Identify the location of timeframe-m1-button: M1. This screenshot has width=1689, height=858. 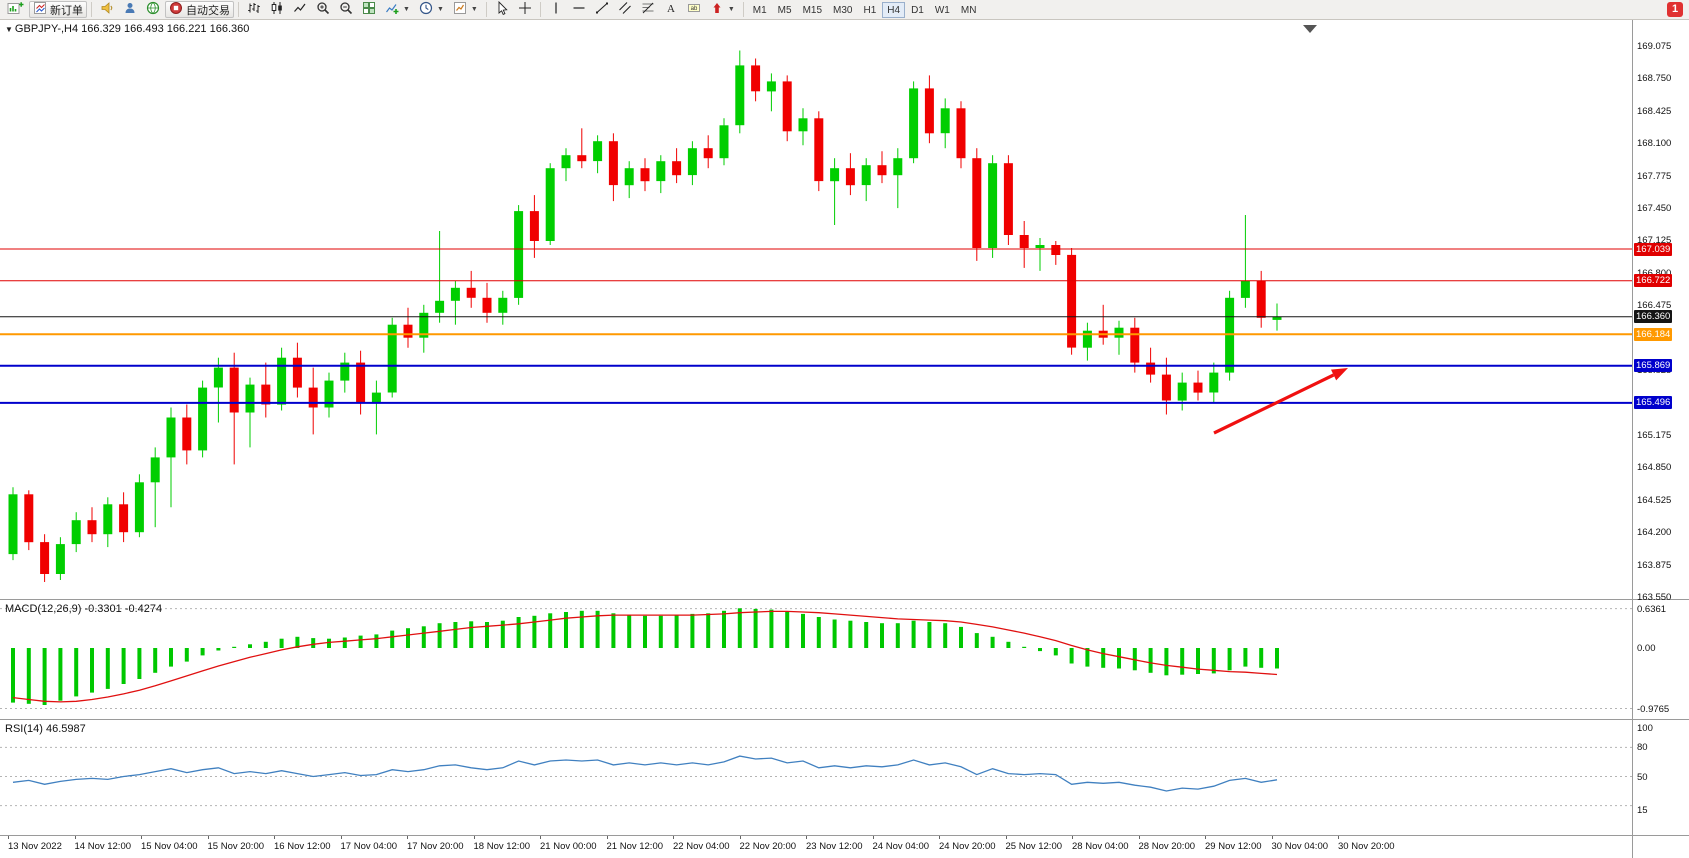
(759, 10).